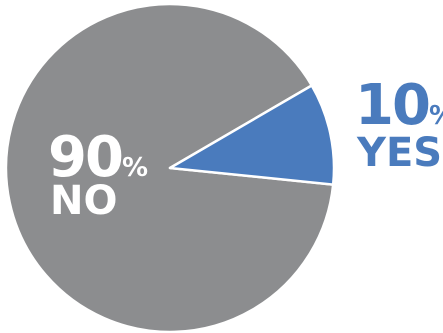 The height and width of the screenshot is (333, 443). What do you see at coordinates (399, 153) in the screenshot?
I see `slice-category-yes: YES` at bounding box center [399, 153].